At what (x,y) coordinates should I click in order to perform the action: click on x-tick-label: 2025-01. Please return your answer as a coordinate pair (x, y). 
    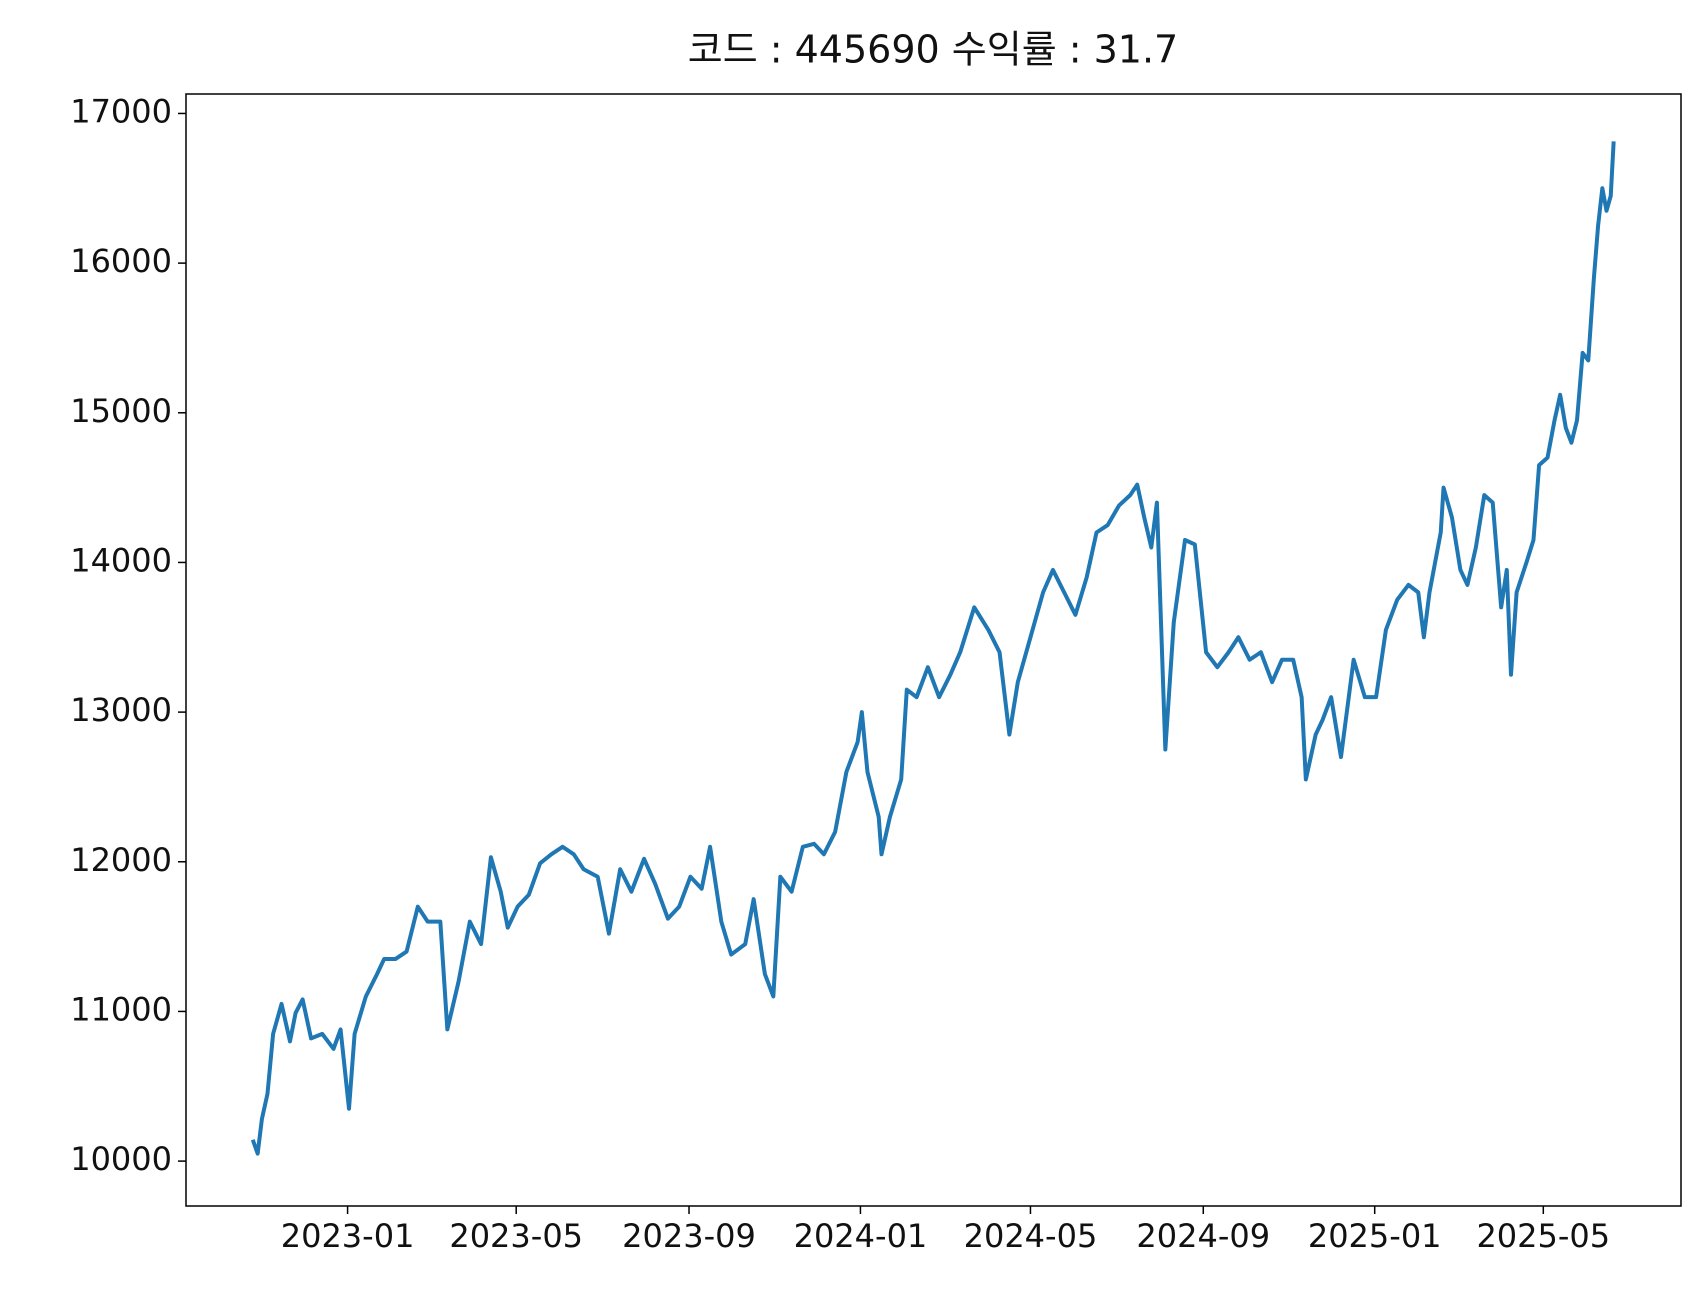
    Looking at the image, I should click on (1375, 1236).